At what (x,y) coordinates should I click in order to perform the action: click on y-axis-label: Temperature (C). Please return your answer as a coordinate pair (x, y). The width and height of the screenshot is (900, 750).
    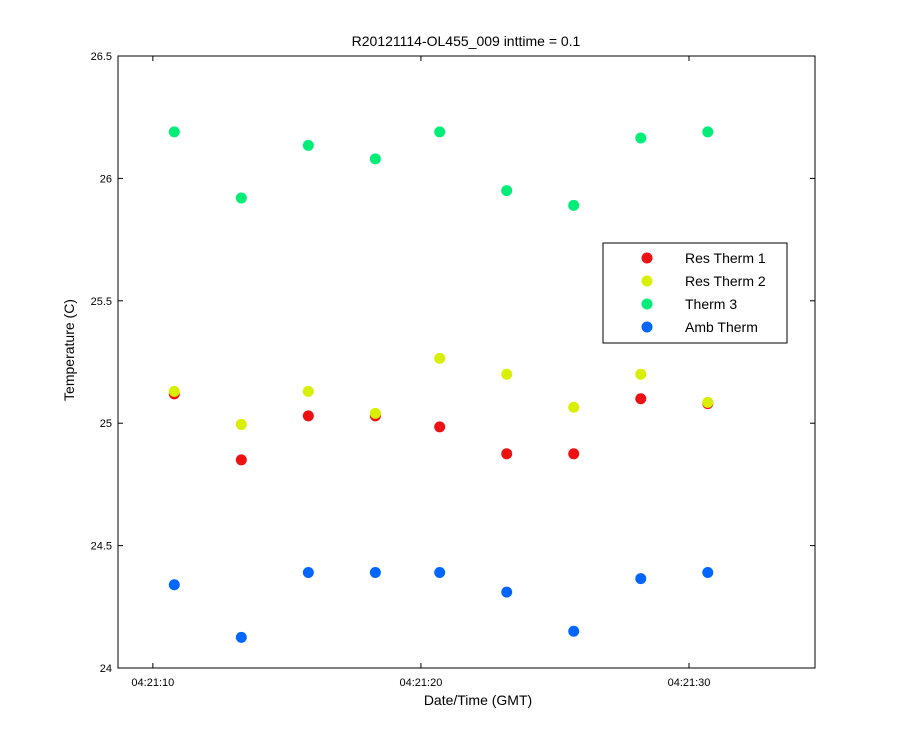
    Looking at the image, I should click on (69, 350).